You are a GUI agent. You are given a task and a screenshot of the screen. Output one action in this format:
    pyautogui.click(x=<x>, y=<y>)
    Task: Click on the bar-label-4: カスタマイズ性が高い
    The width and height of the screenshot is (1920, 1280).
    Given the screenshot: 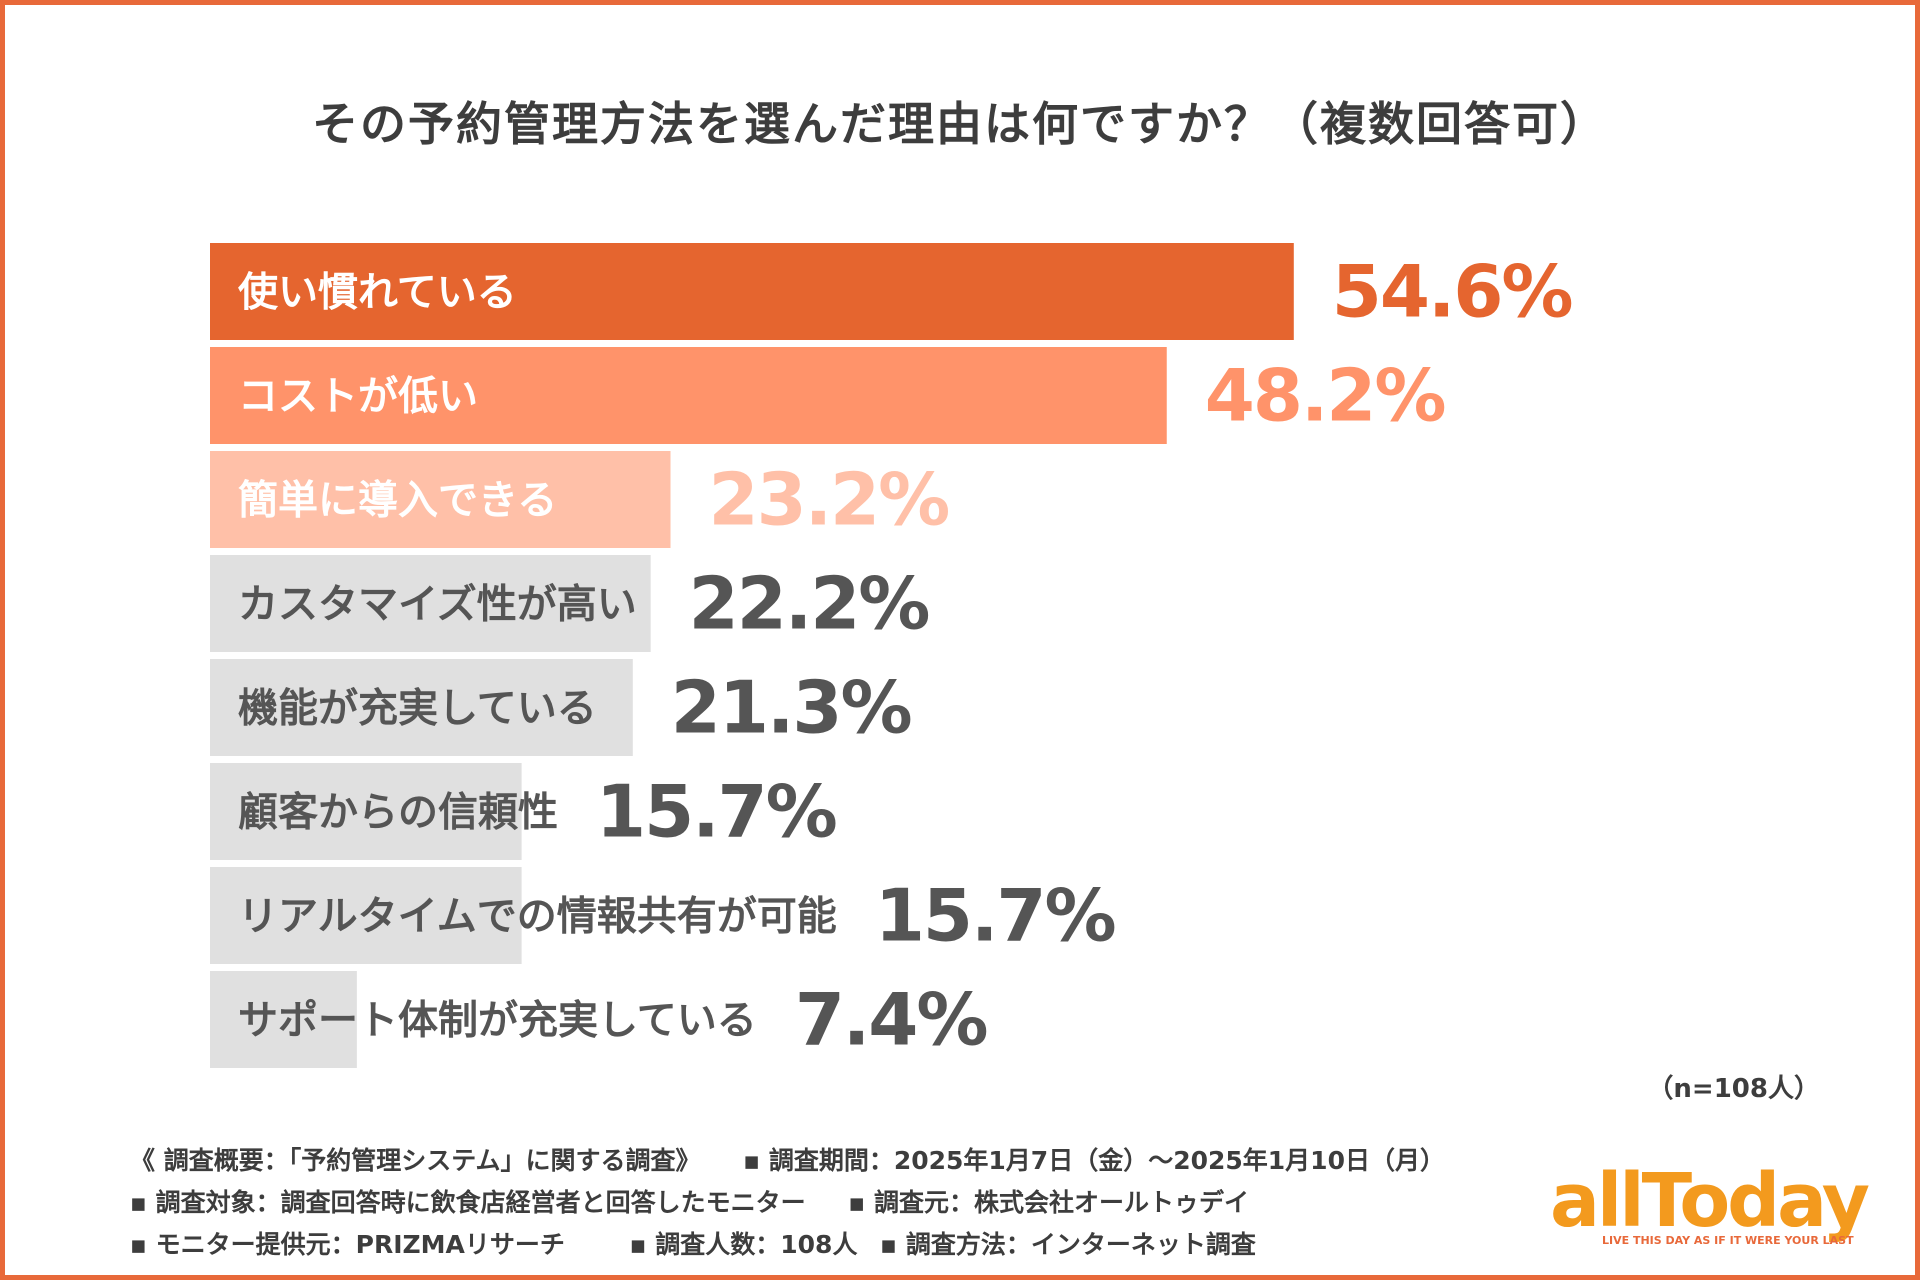 What is the action you would take?
    pyautogui.click(x=437, y=605)
    